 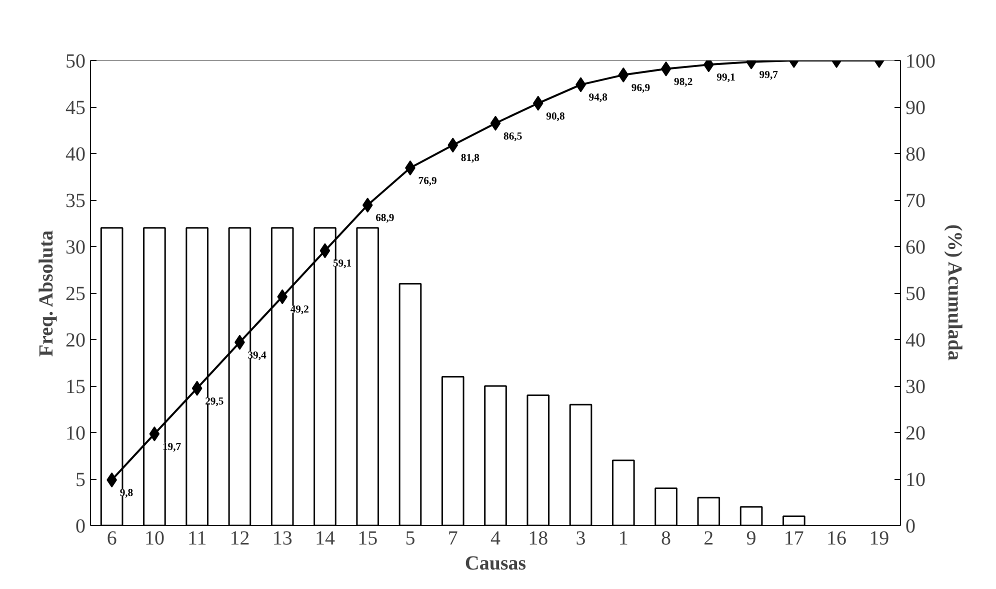 I want to click on x-axis-title: Causas, so click(x=495, y=563).